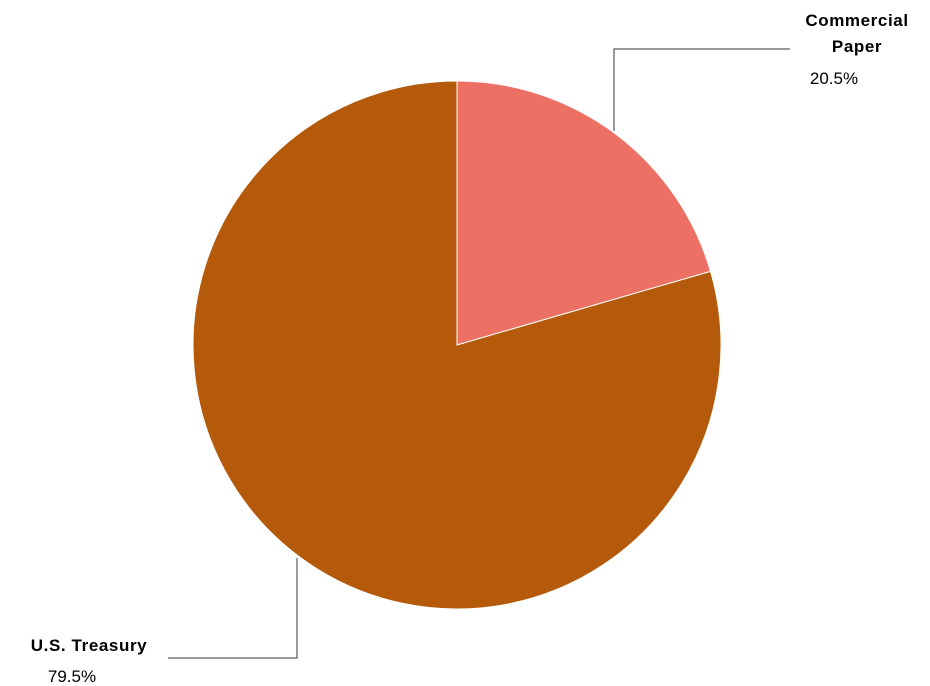 The height and width of the screenshot is (686, 930). What do you see at coordinates (857, 46) in the screenshot?
I see `slice-label-commercial-paper-line2: Paper` at bounding box center [857, 46].